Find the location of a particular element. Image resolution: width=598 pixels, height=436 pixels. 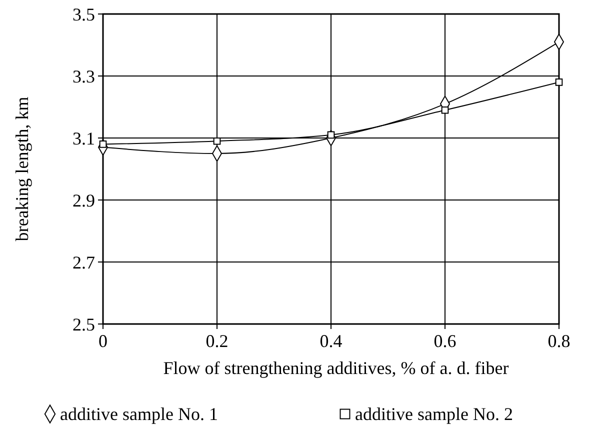

x-tick-label: 0.4 is located at coordinates (331, 341).